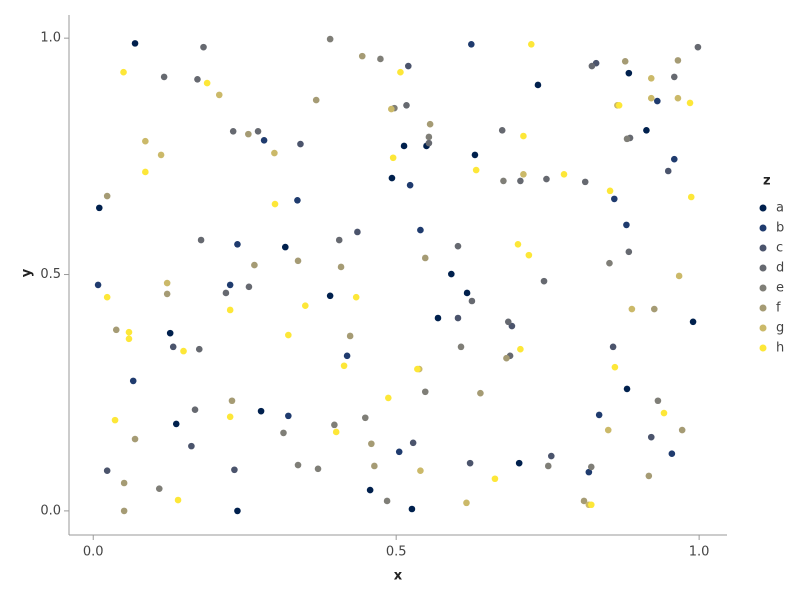 The height and width of the screenshot is (604, 800). I want to click on legend-label: a, so click(780, 208).